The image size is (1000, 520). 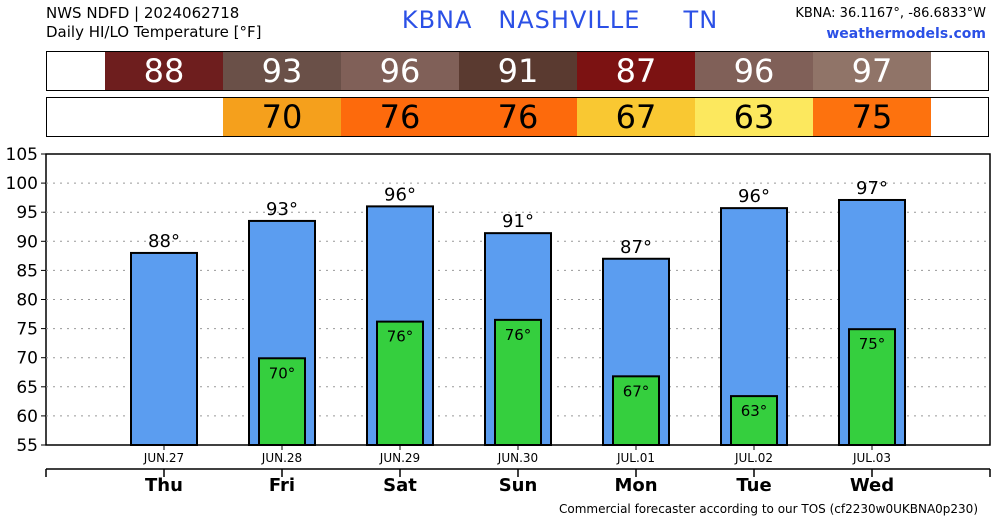 I want to click on low-temp-label: 70°, so click(x=282, y=373).